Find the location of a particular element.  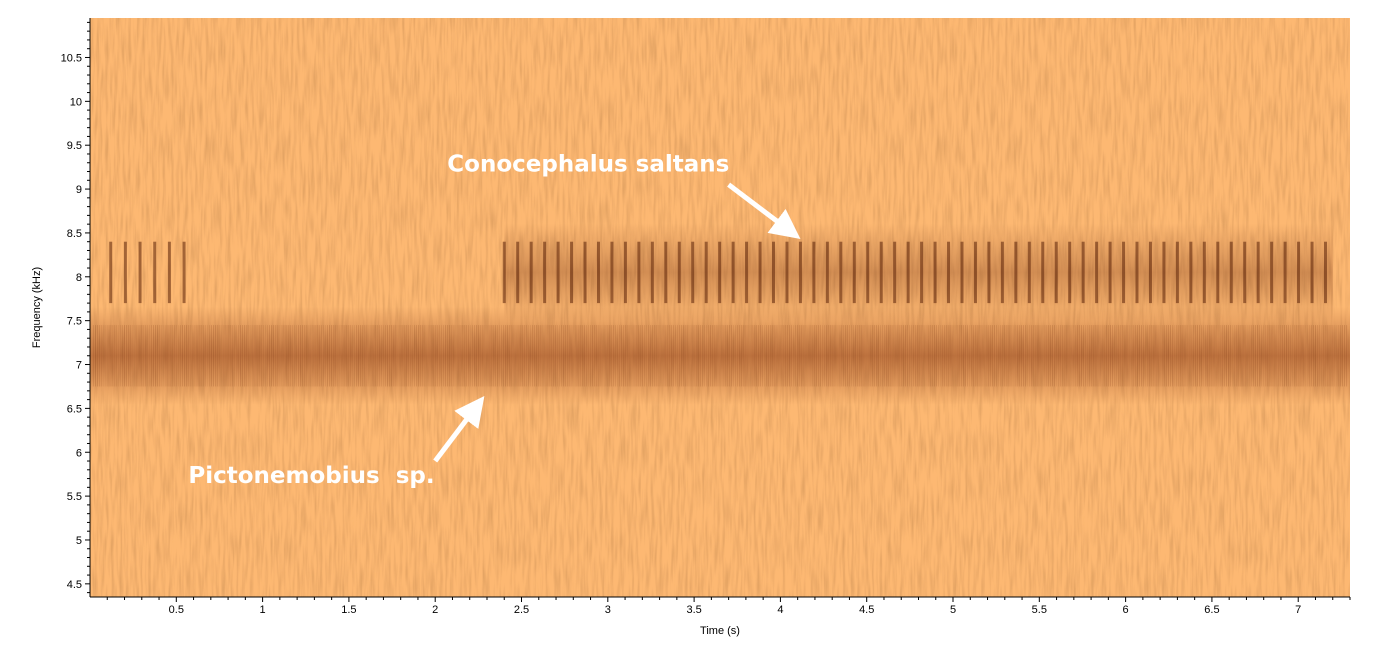

y-tick-label: 9.5 is located at coordinates (74, 146).